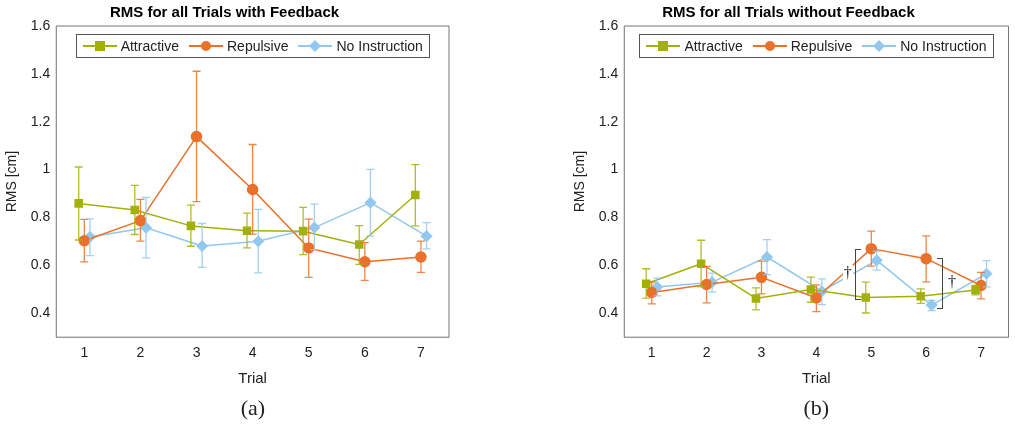  What do you see at coordinates (224, 12) in the screenshot?
I see `chart-title: RMS for all Trials with Feedback` at bounding box center [224, 12].